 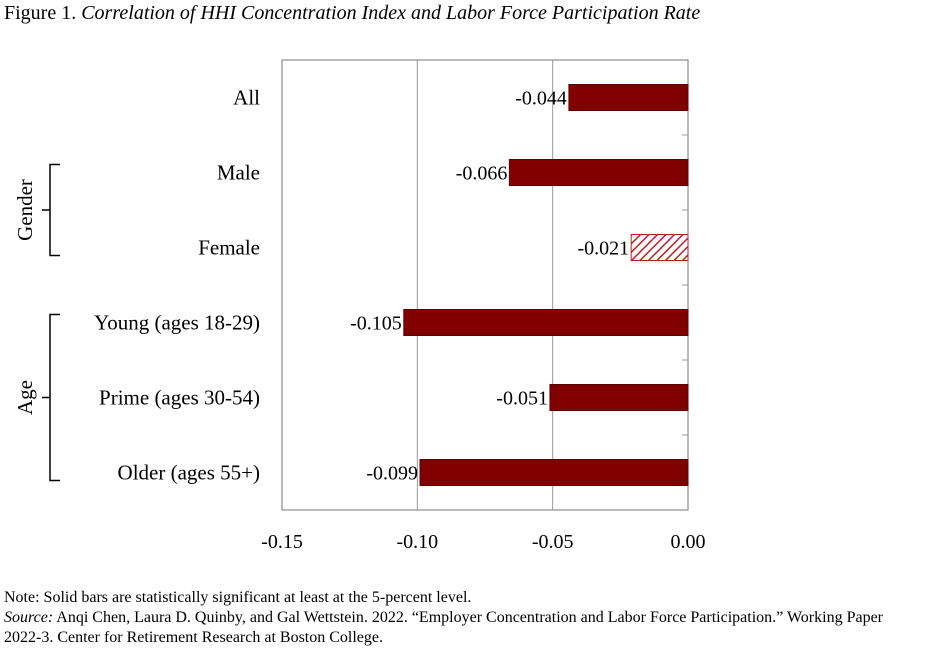 What do you see at coordinates (603, 249) in the screenshot?
I see `data-label: -0.021` at bounding box center [603, 249].